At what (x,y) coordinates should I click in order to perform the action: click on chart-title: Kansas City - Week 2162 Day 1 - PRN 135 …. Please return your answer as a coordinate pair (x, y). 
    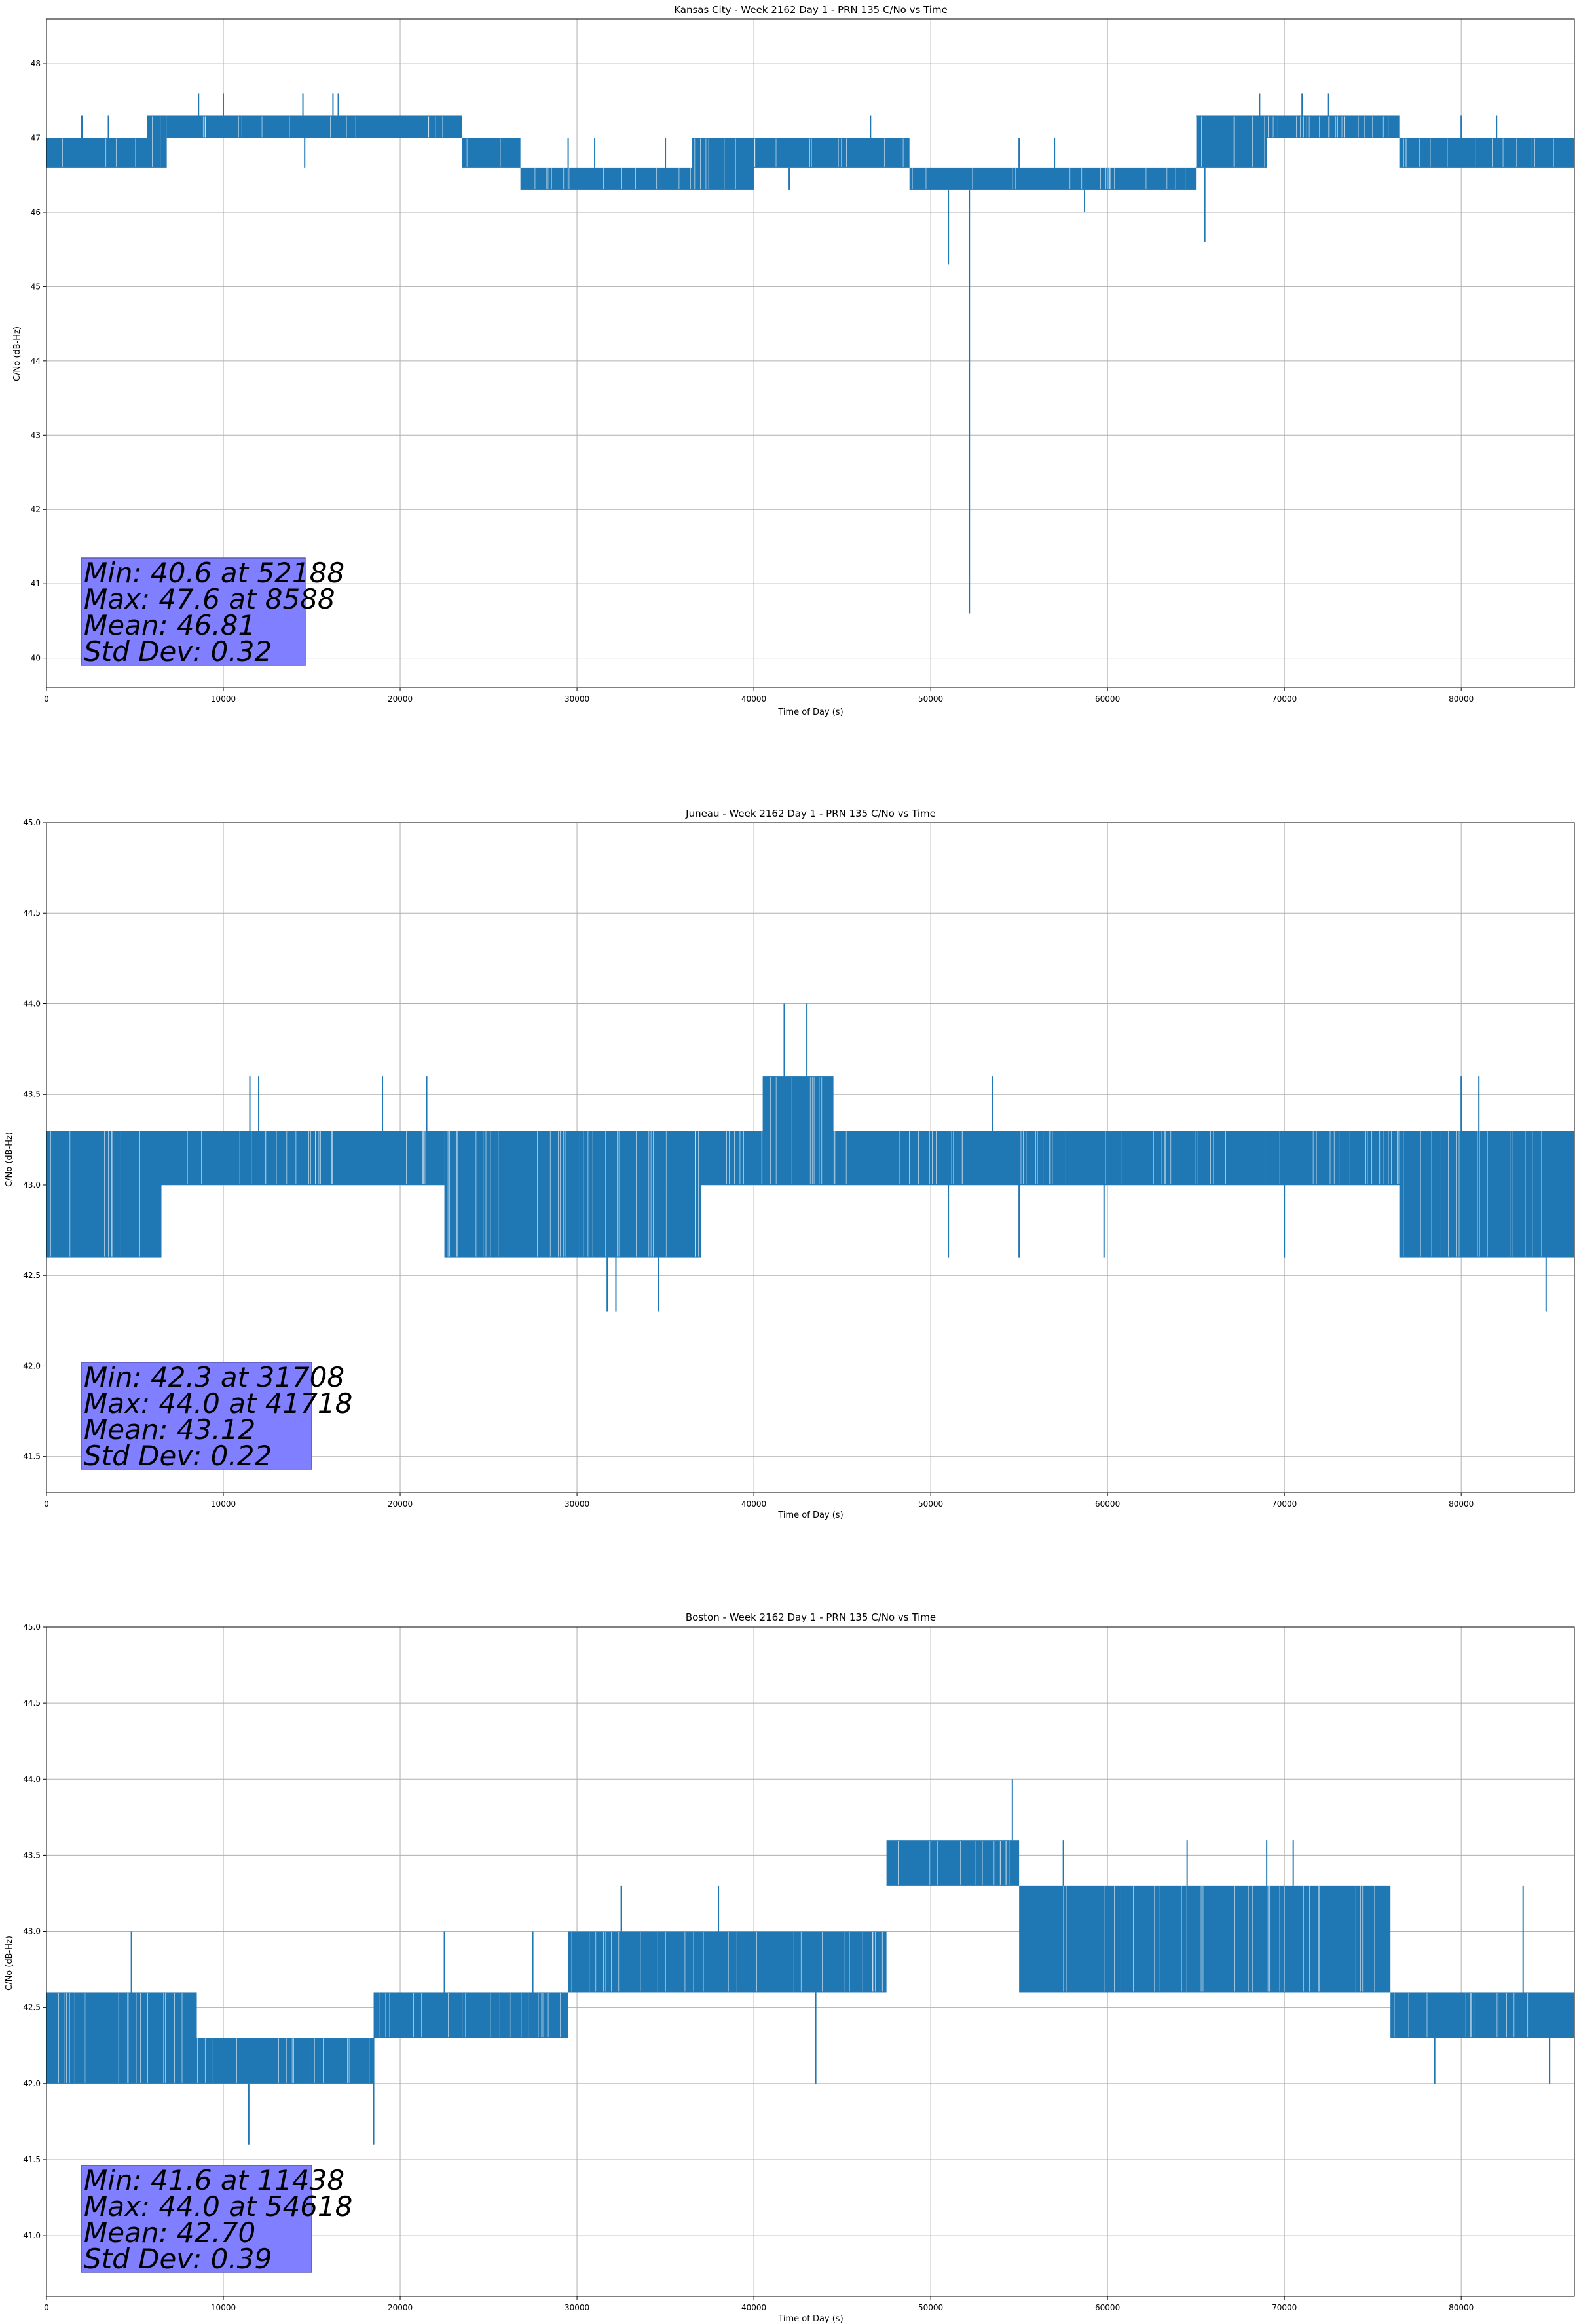
    Looking at the image, I should click on (811, 10).